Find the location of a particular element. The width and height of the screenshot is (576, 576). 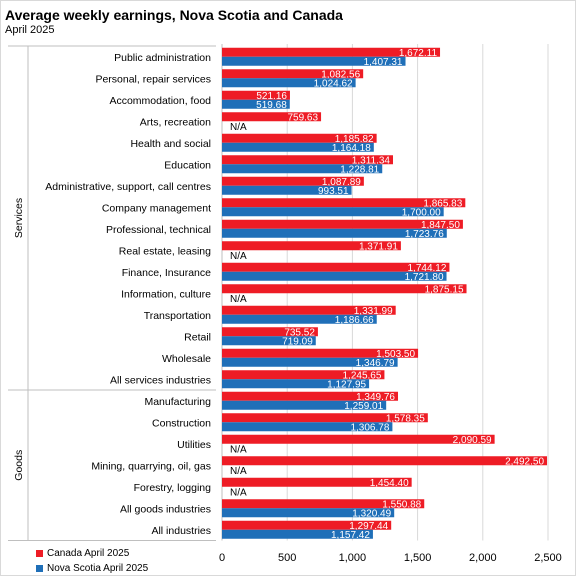

category-label: Arts, recreation is located at coordinates (175, 122).